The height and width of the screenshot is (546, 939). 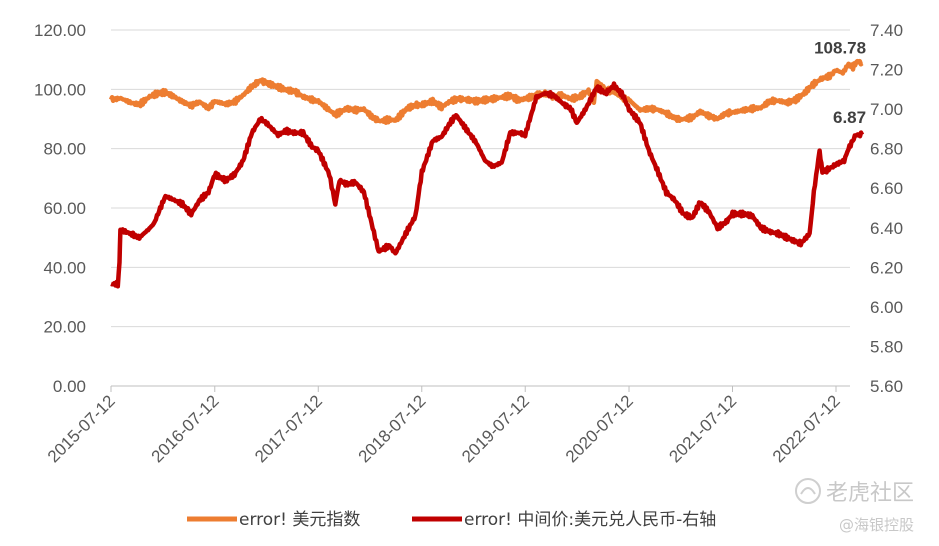 What do you see at coordinates (840, 82) in the screenshot?
I see `end-labels: 108.78 6.87` at bounding box center [840, 82].